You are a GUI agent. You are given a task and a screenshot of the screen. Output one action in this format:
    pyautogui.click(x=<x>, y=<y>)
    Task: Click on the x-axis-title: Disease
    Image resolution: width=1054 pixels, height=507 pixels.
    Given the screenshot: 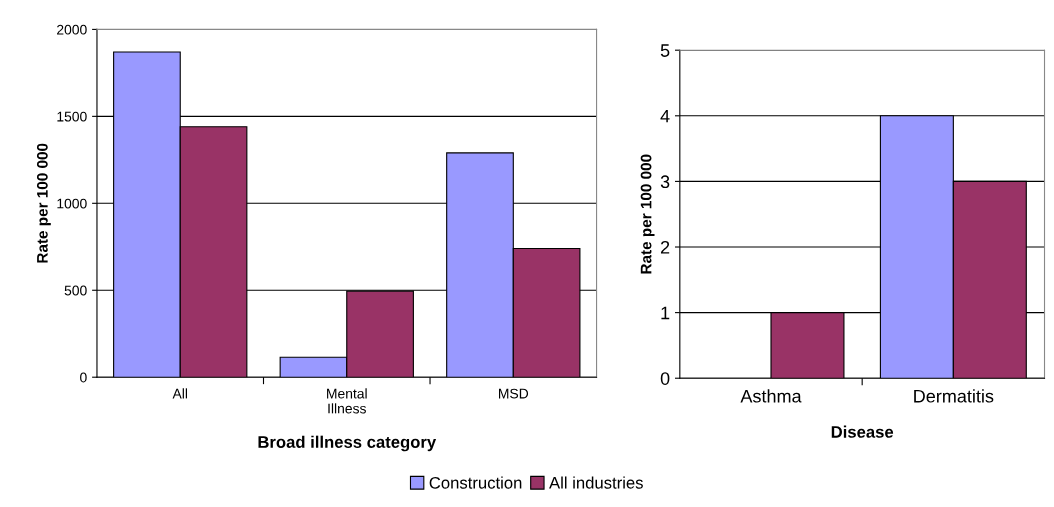 What is the action you would take?
    pyautogui.click(x=862, y=431)
    